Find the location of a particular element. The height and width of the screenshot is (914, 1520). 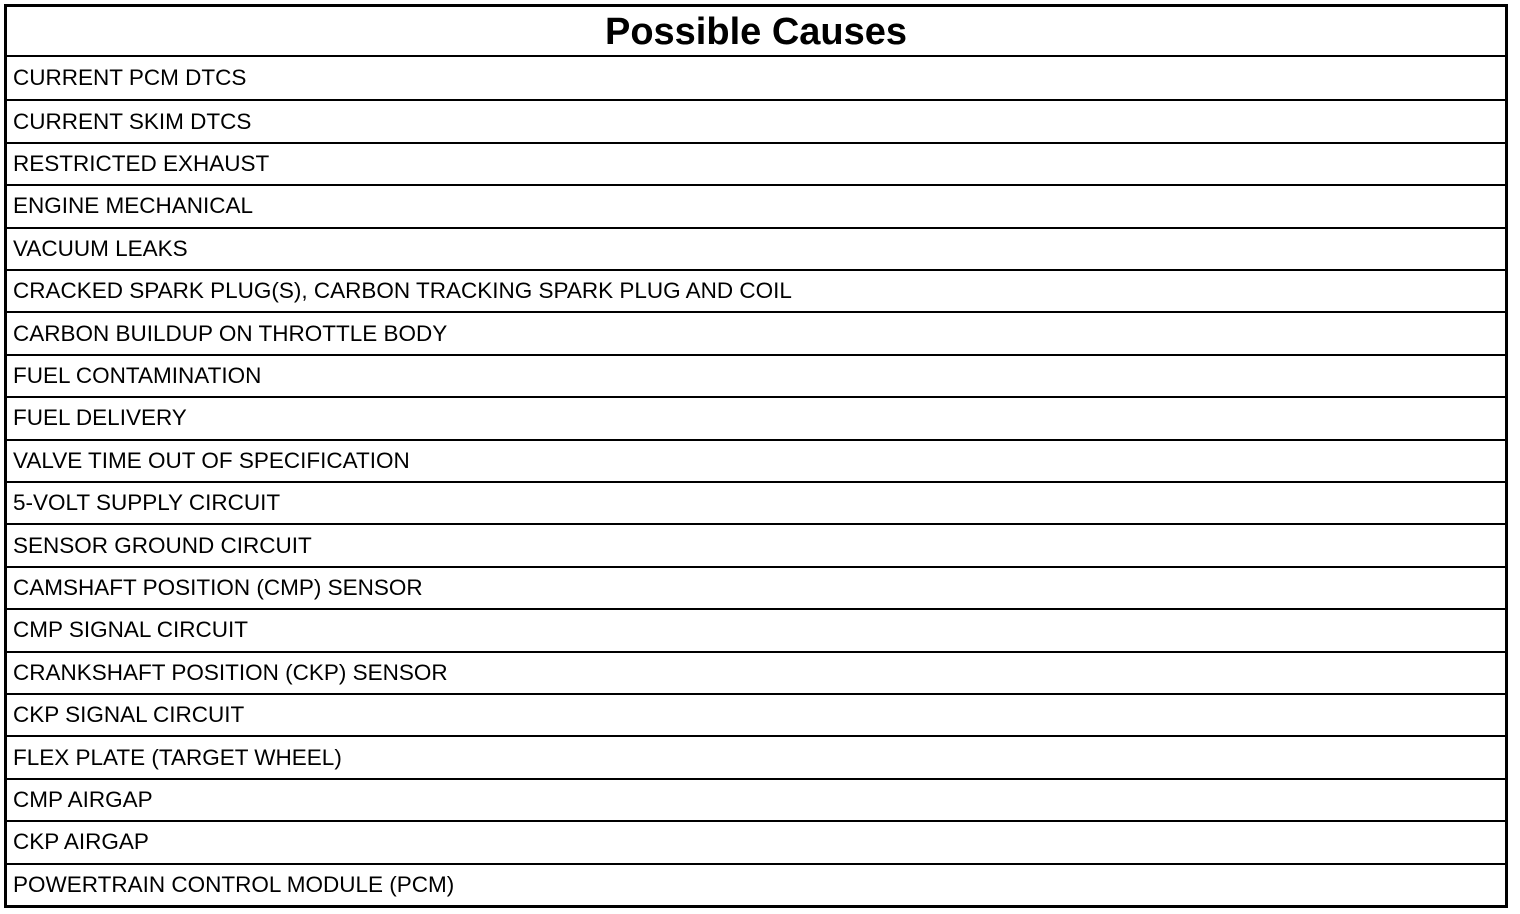

cause-text: CURRENT SKIM DTCS is located at coordinates (132, 121).